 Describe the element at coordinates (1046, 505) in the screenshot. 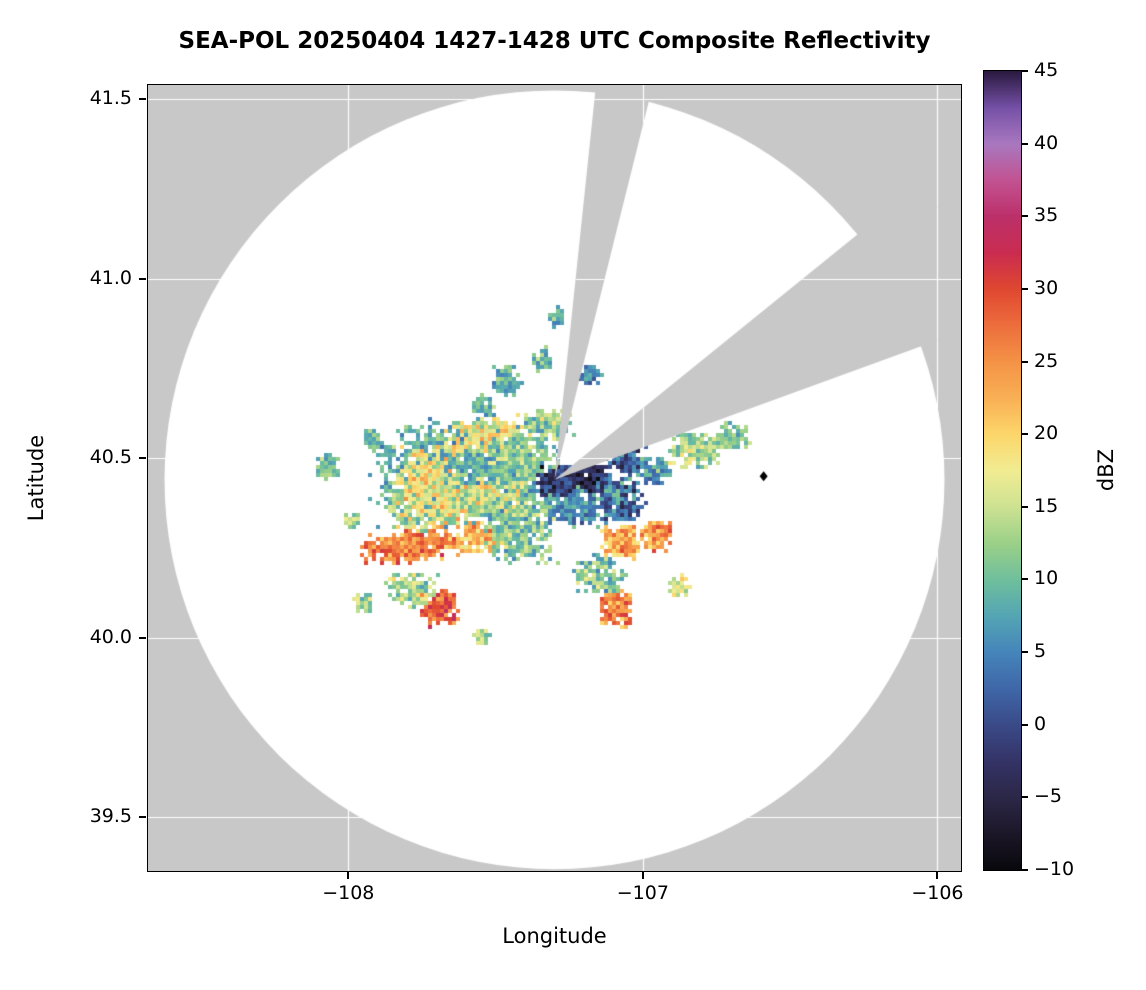

I see `colorbar-tick-label: 15` at that location.